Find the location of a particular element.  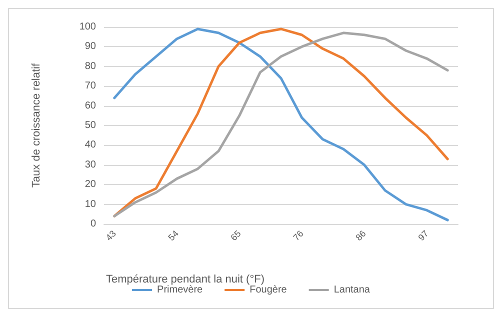

x-tick-label: 76 is located at coordinates (298, 235).